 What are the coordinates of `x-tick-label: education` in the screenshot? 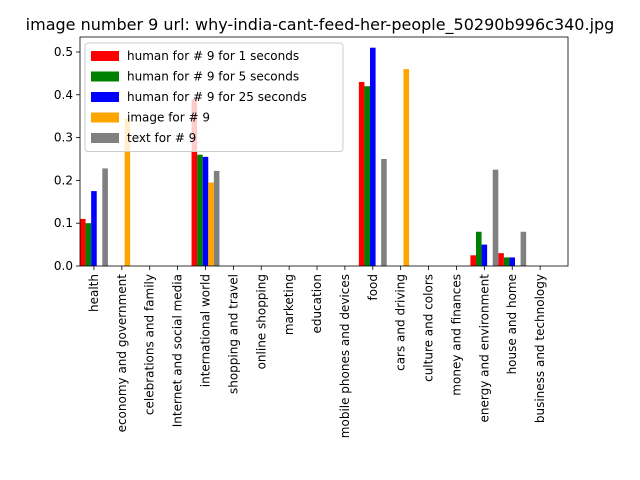 It's located at (317, 304).